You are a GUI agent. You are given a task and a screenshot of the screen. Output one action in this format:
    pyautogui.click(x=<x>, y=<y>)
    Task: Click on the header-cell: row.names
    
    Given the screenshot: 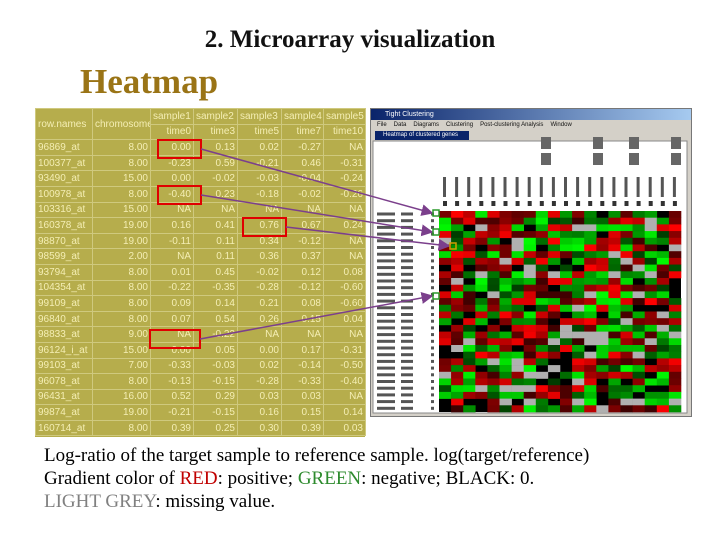 What is the action you would take?
    pyautogui.click(x=64, y=124)
    